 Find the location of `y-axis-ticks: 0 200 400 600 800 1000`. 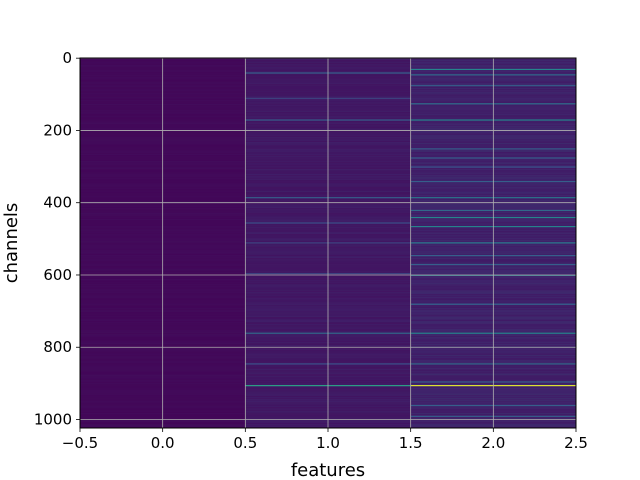

y-axis-ticks: 0 200 400 600 800 1000 is located at coordinates (57, 239).